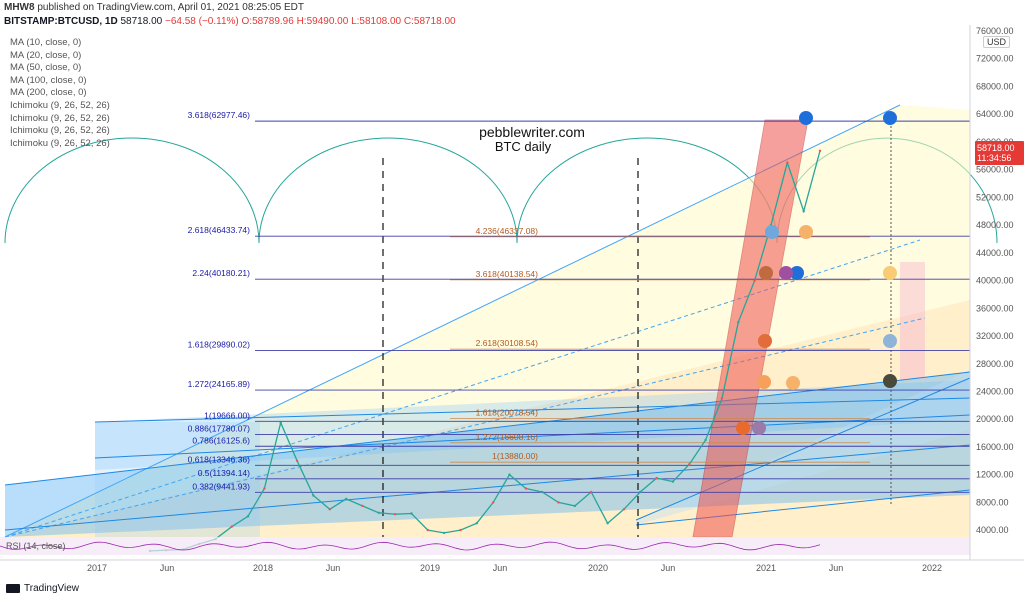  Describe the element at coordinates (46, 55) in the screenshot. I see `legend-item: MA (20, close, 0)` at that location.